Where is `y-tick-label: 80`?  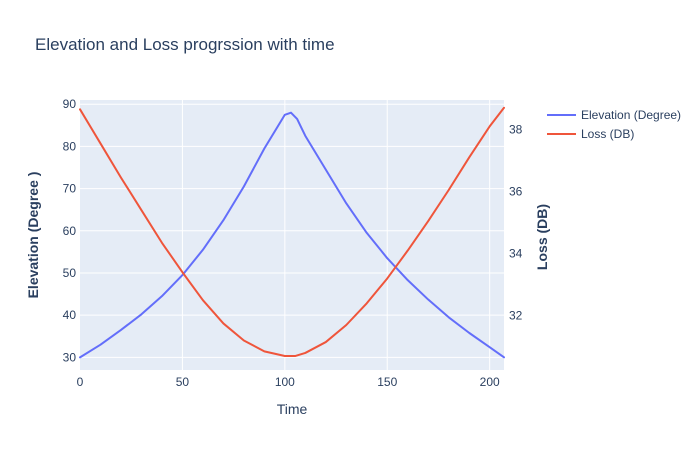 y-tick-label: 80 is located at coordinates (70, 146).